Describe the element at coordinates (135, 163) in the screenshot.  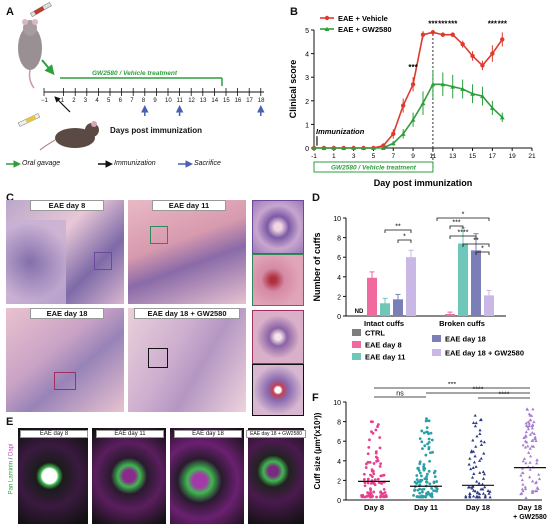
I see `legend-immunization: Immunization` at that location.